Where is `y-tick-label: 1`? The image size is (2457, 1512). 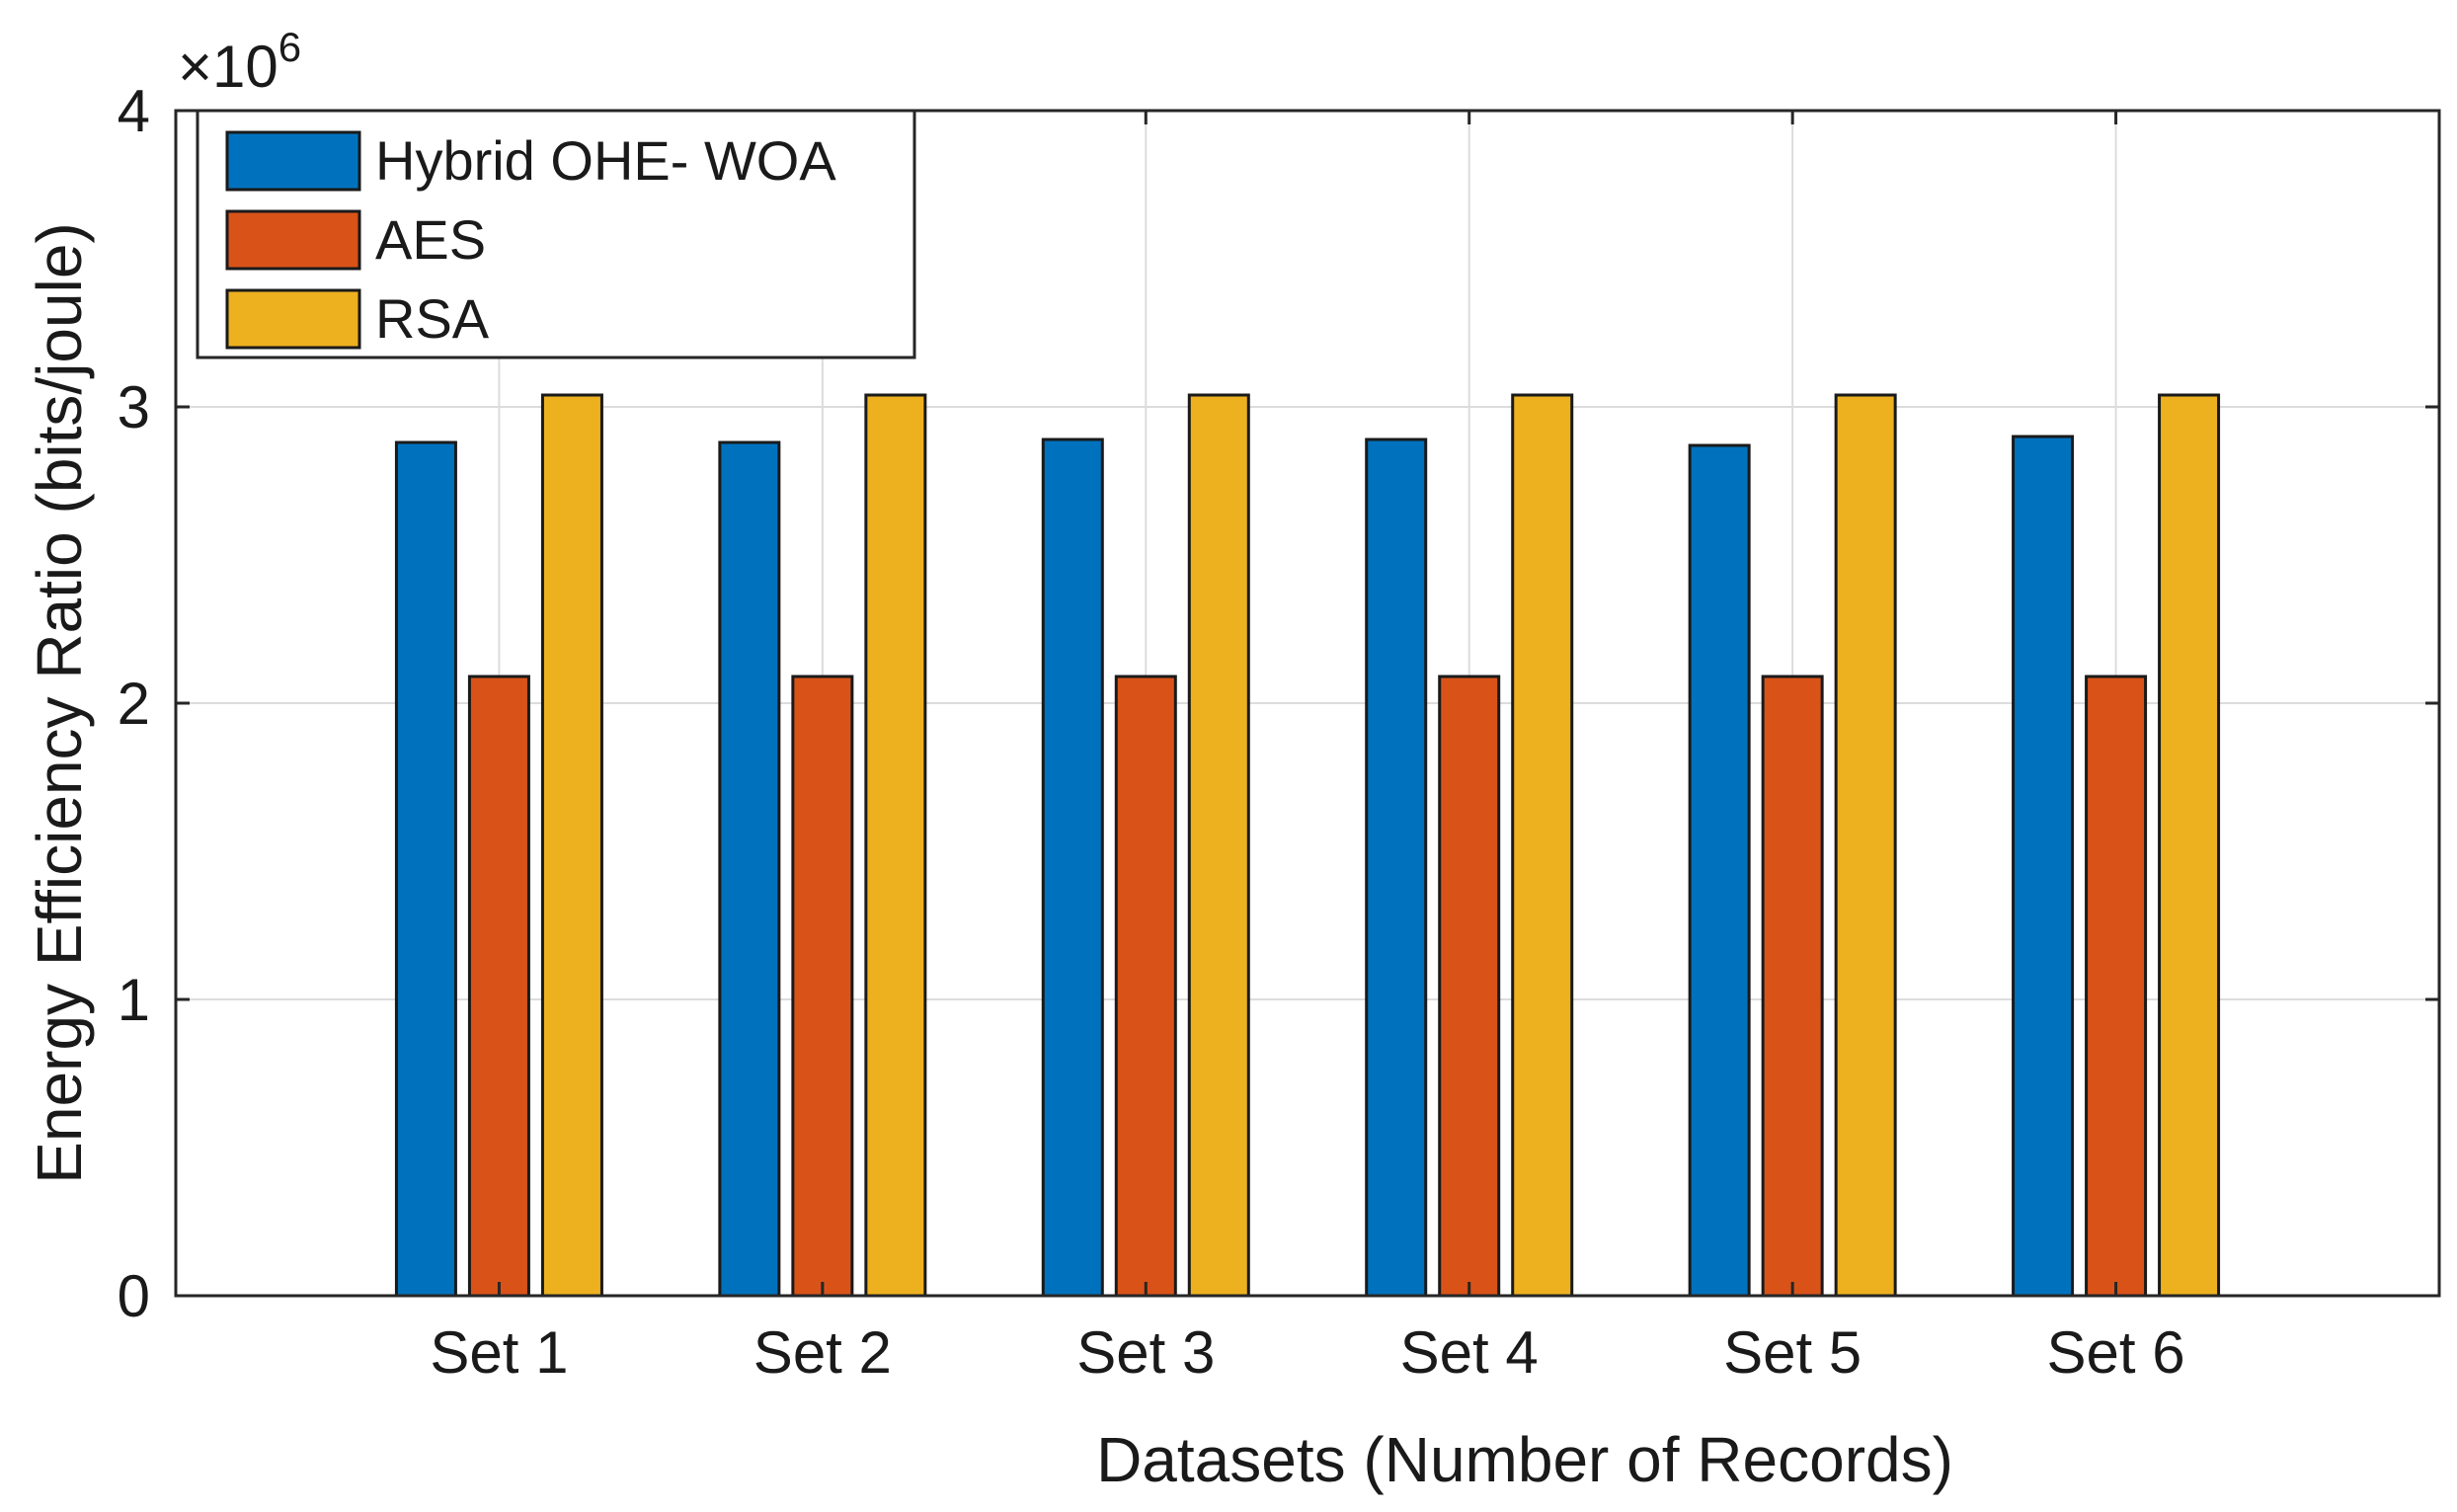
y-tick-label: 1 is located at coordinates (134, 1000).